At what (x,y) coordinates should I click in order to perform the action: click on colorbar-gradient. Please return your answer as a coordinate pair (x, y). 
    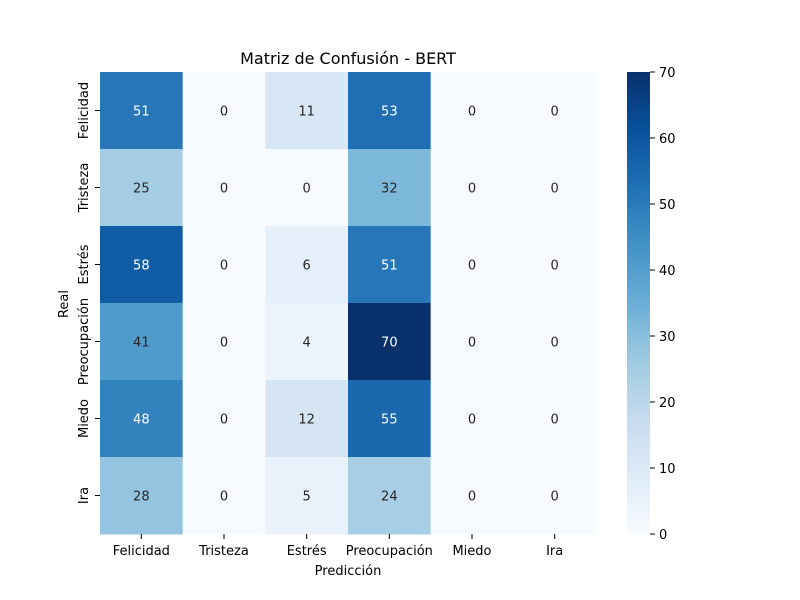
    Looking at the image, I should click on (638, 303).